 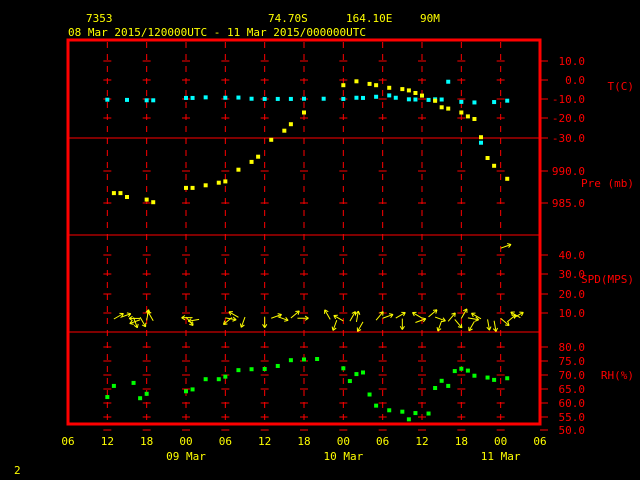 I want to click on x-tick-label: 18, so click(x=461, y=441).